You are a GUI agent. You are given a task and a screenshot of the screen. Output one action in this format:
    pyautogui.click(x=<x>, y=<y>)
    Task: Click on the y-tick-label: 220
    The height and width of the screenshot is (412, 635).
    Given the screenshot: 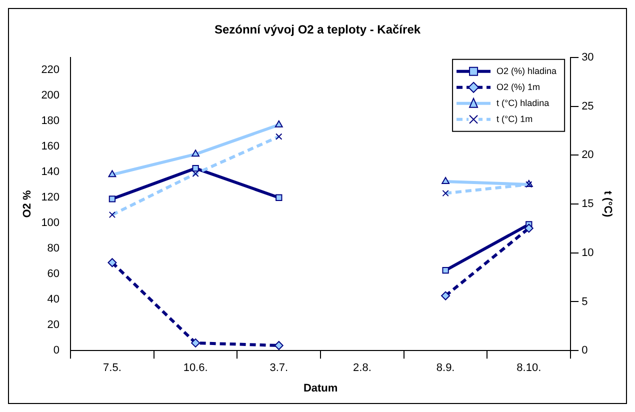 What is the action you would take?
    pyautogui.click(x=50, y=70)
    